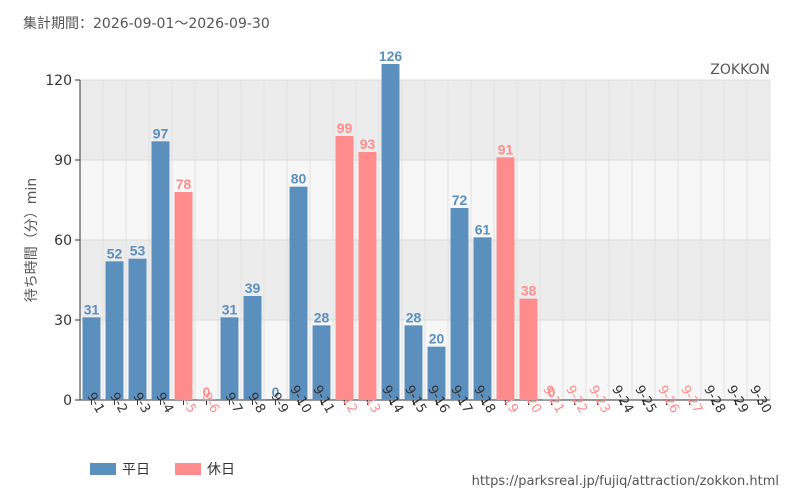  Describe the element at coordinates (103, 469) in the screenshot. I see `legend-weekday-swatch` at that location.